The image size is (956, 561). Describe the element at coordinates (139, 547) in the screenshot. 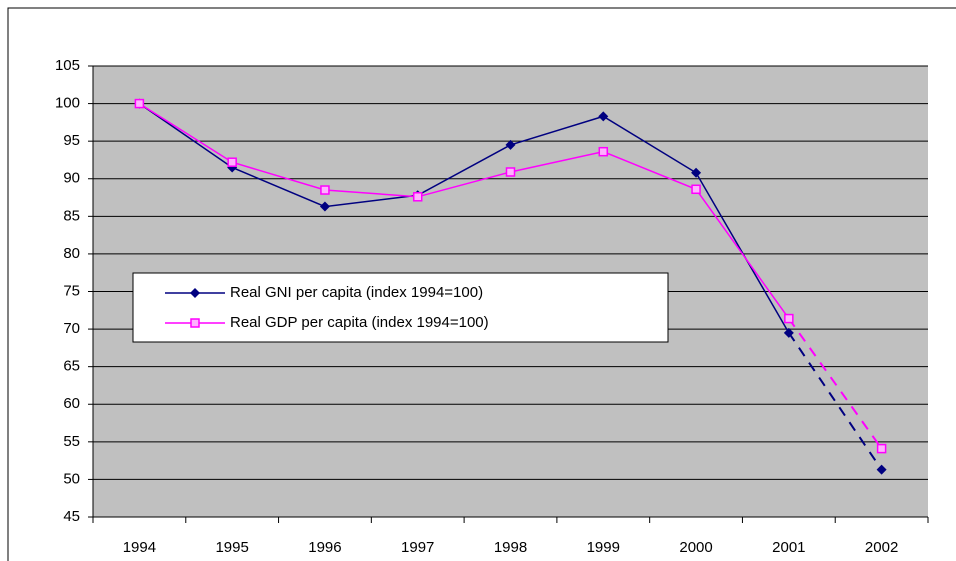

I see `x-tick-label: 1994` at that location.